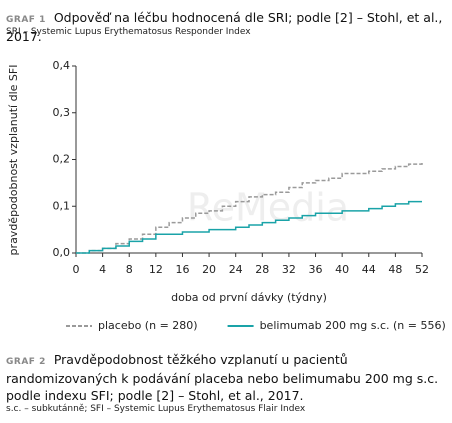 The height and width of the screenshot is (423, 452). Describe the element at coordinates (148, 325) in the screenshot. I see `legend-label: placebo (n = 280)` at that location.